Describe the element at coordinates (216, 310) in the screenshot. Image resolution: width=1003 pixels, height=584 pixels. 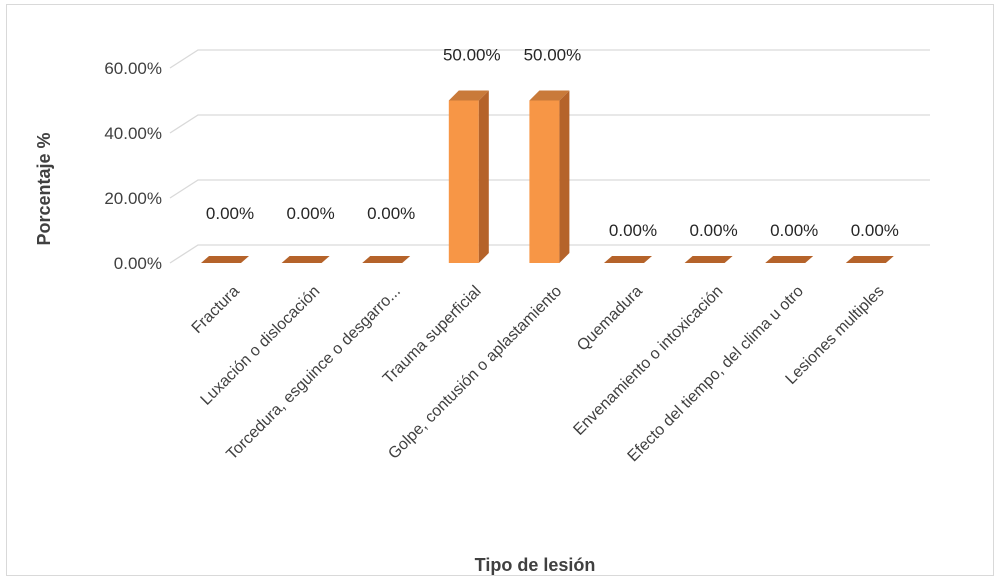
I see `category-label: Fractura` at that location.